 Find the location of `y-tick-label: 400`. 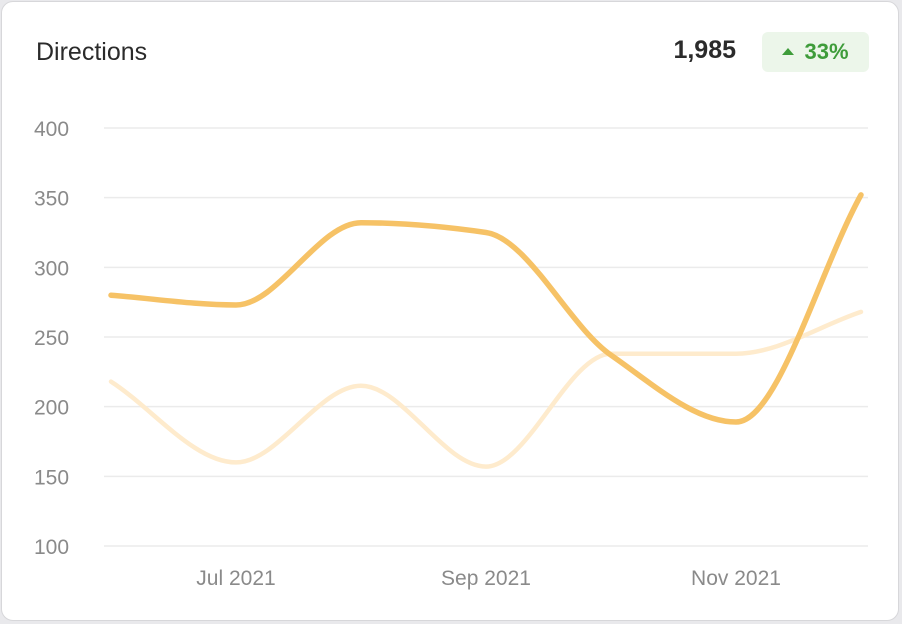

y-tick-label: 400 is located at coordinates (51, 129).